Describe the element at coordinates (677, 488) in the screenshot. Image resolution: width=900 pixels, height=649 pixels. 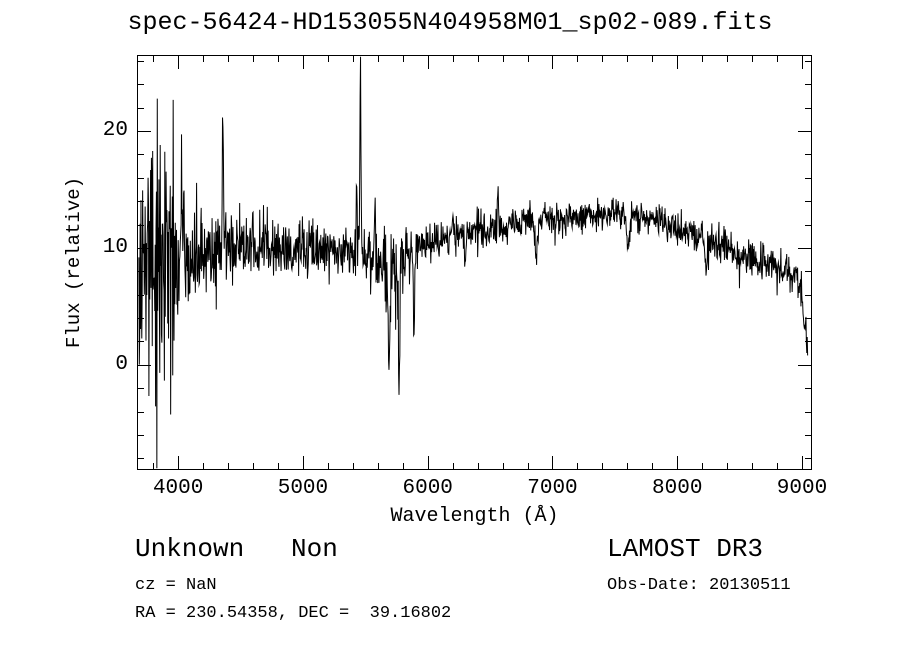
I see `x-tick-label: 8000` at that location.